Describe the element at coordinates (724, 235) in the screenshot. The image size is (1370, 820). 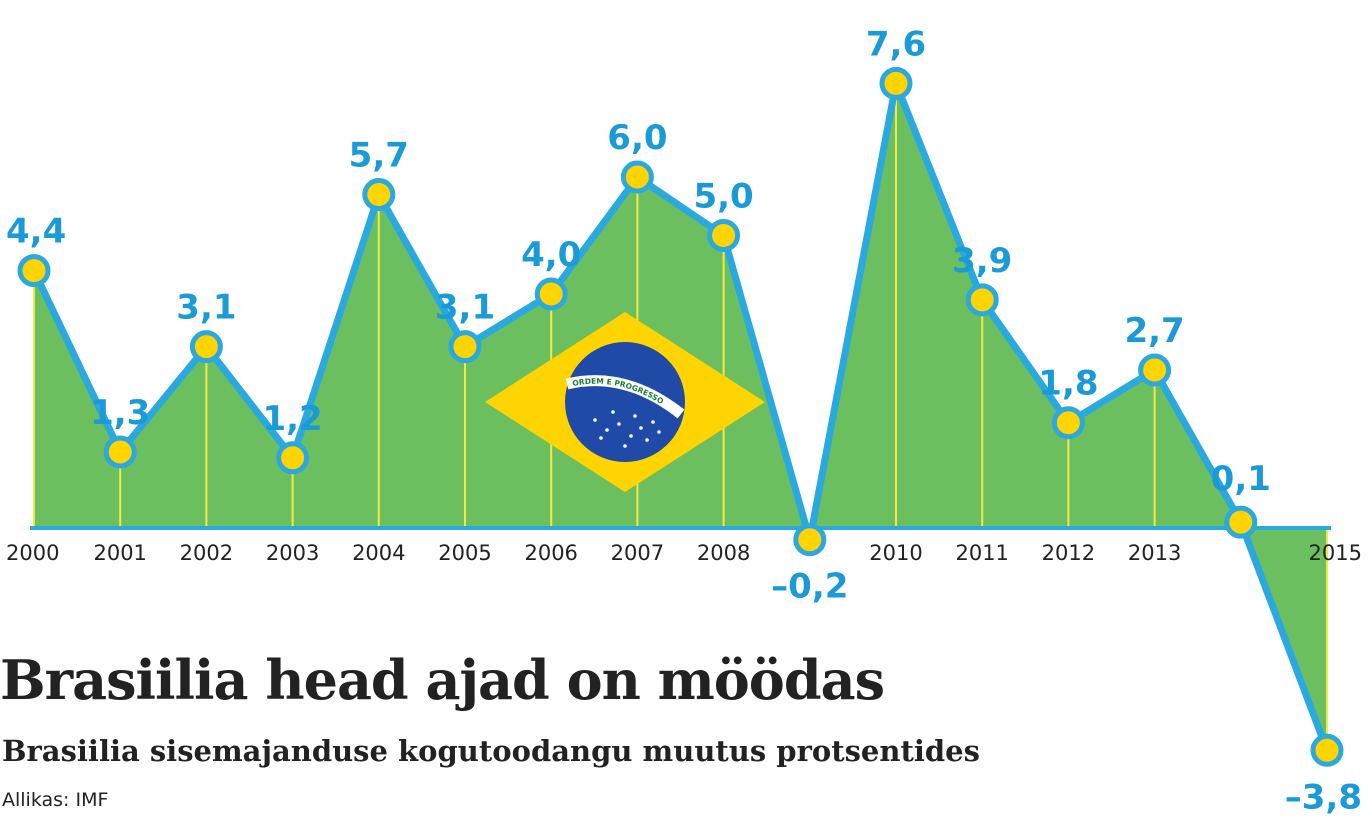
I see `data-point-2008` at that location.